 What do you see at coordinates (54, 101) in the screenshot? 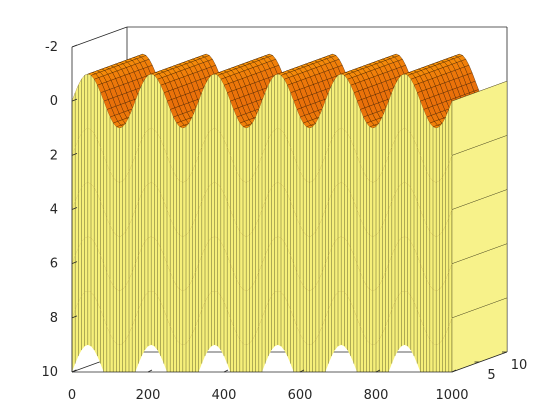
I see `z-tick-label: 0` at bounding box center [54, 101].